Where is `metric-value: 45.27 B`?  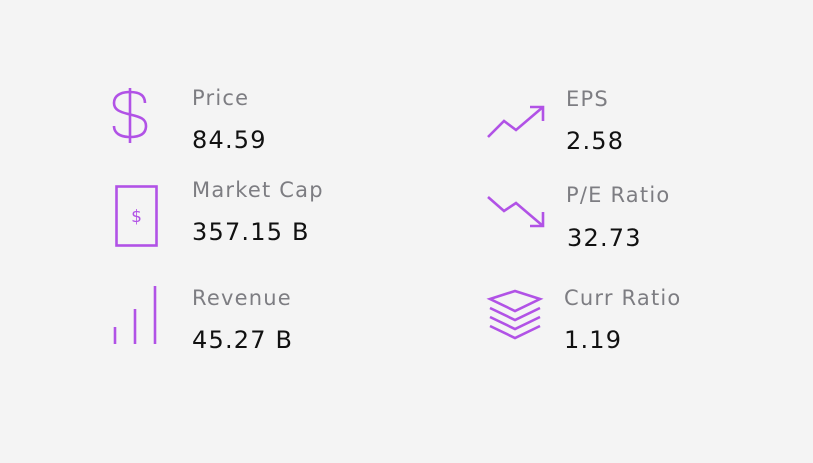 metric-value: 45.27 B is located at coordinates (243, 340).